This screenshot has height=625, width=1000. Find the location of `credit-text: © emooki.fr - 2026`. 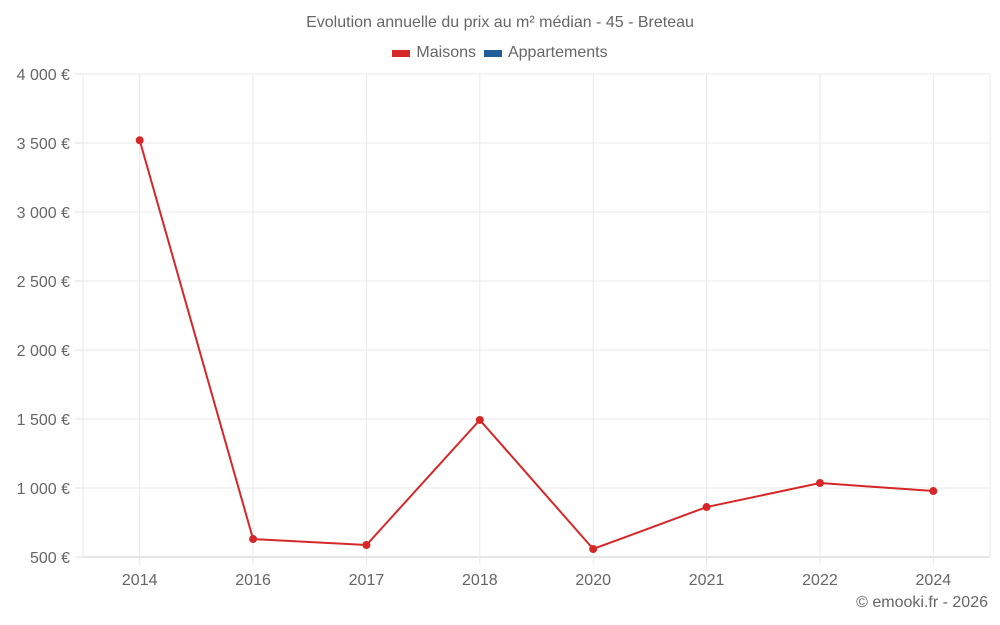

credit-text: © emooki.fr - 2026 is located at coordinates (922, 602).